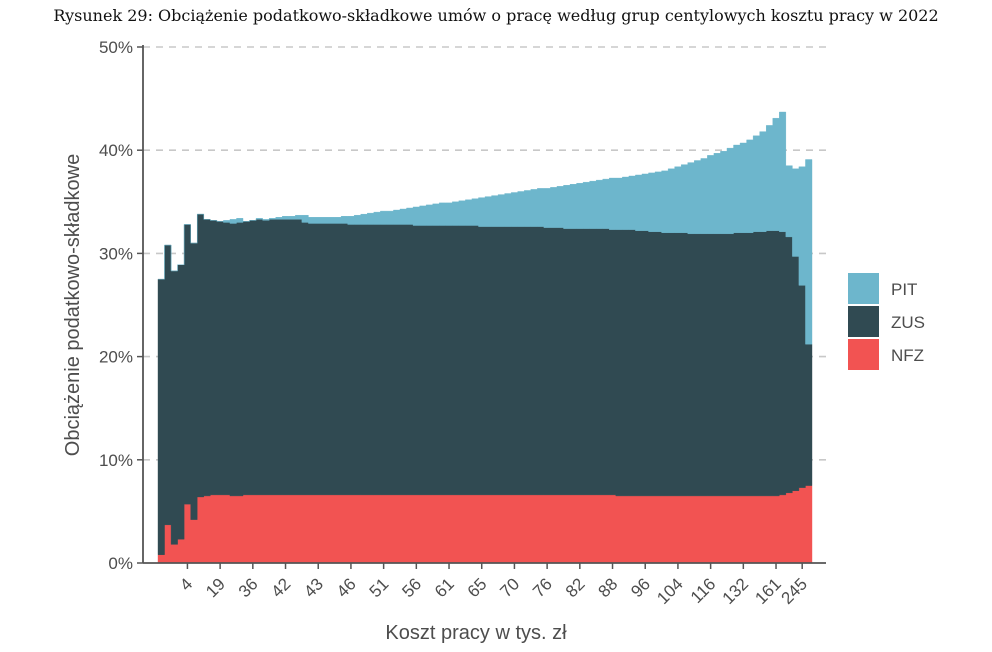  What do you see at coordinates (73, 305) in the screenshot?
I see `y-axis-title: Obciążenie podatkowo-składkowe` at bounding box center [73, 305].